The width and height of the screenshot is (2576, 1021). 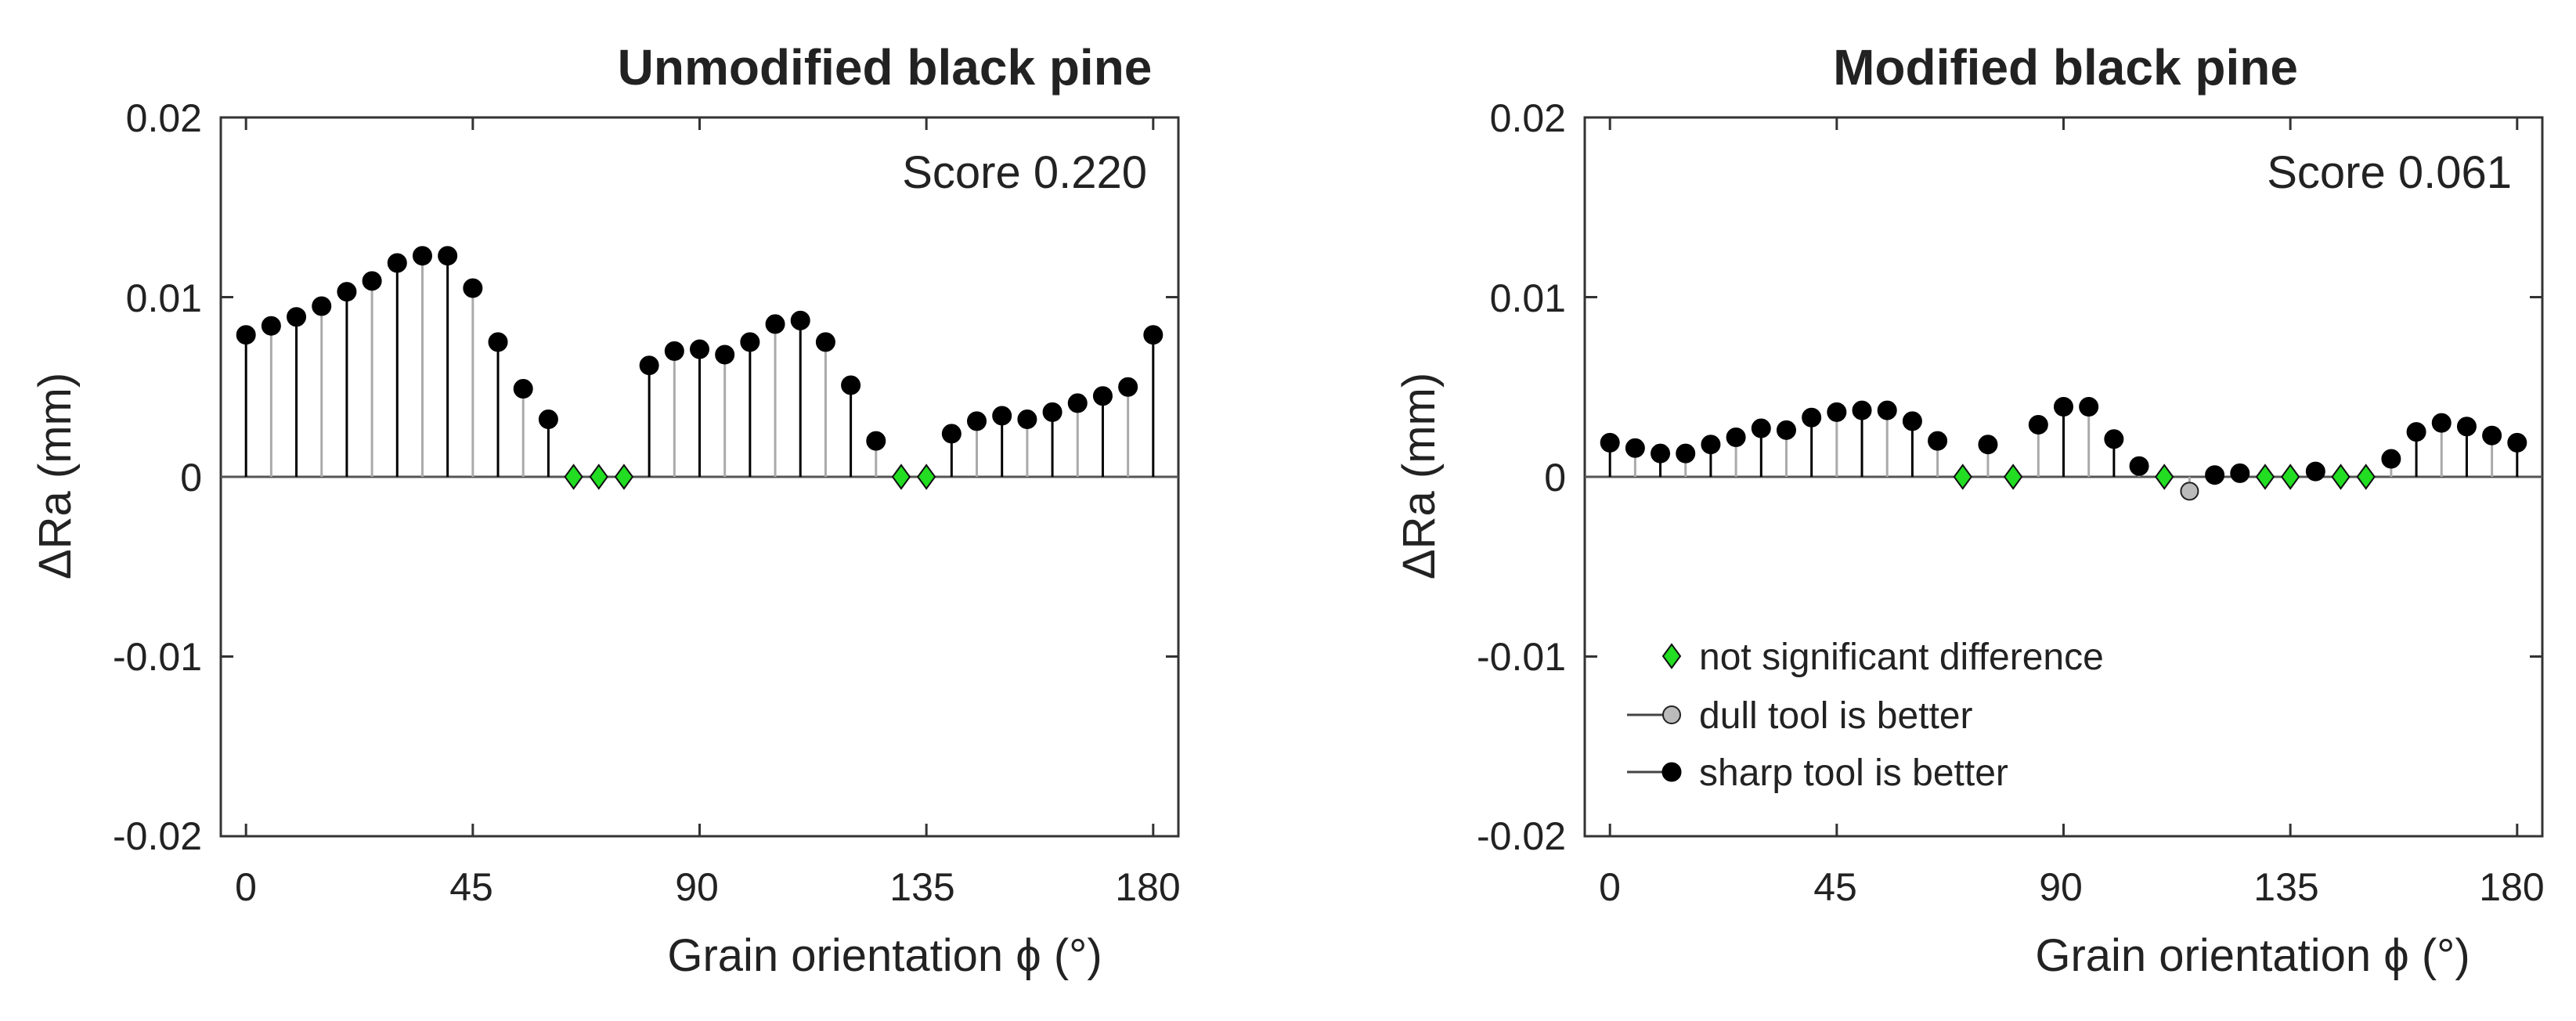 I want to click on score-label: Score 0.220, so click(x=1024, y=172).